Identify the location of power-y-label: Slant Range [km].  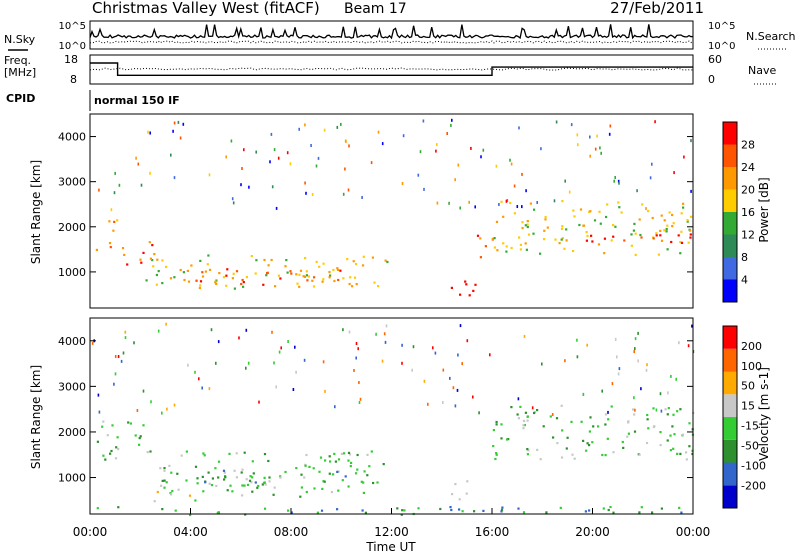
(36, 212).